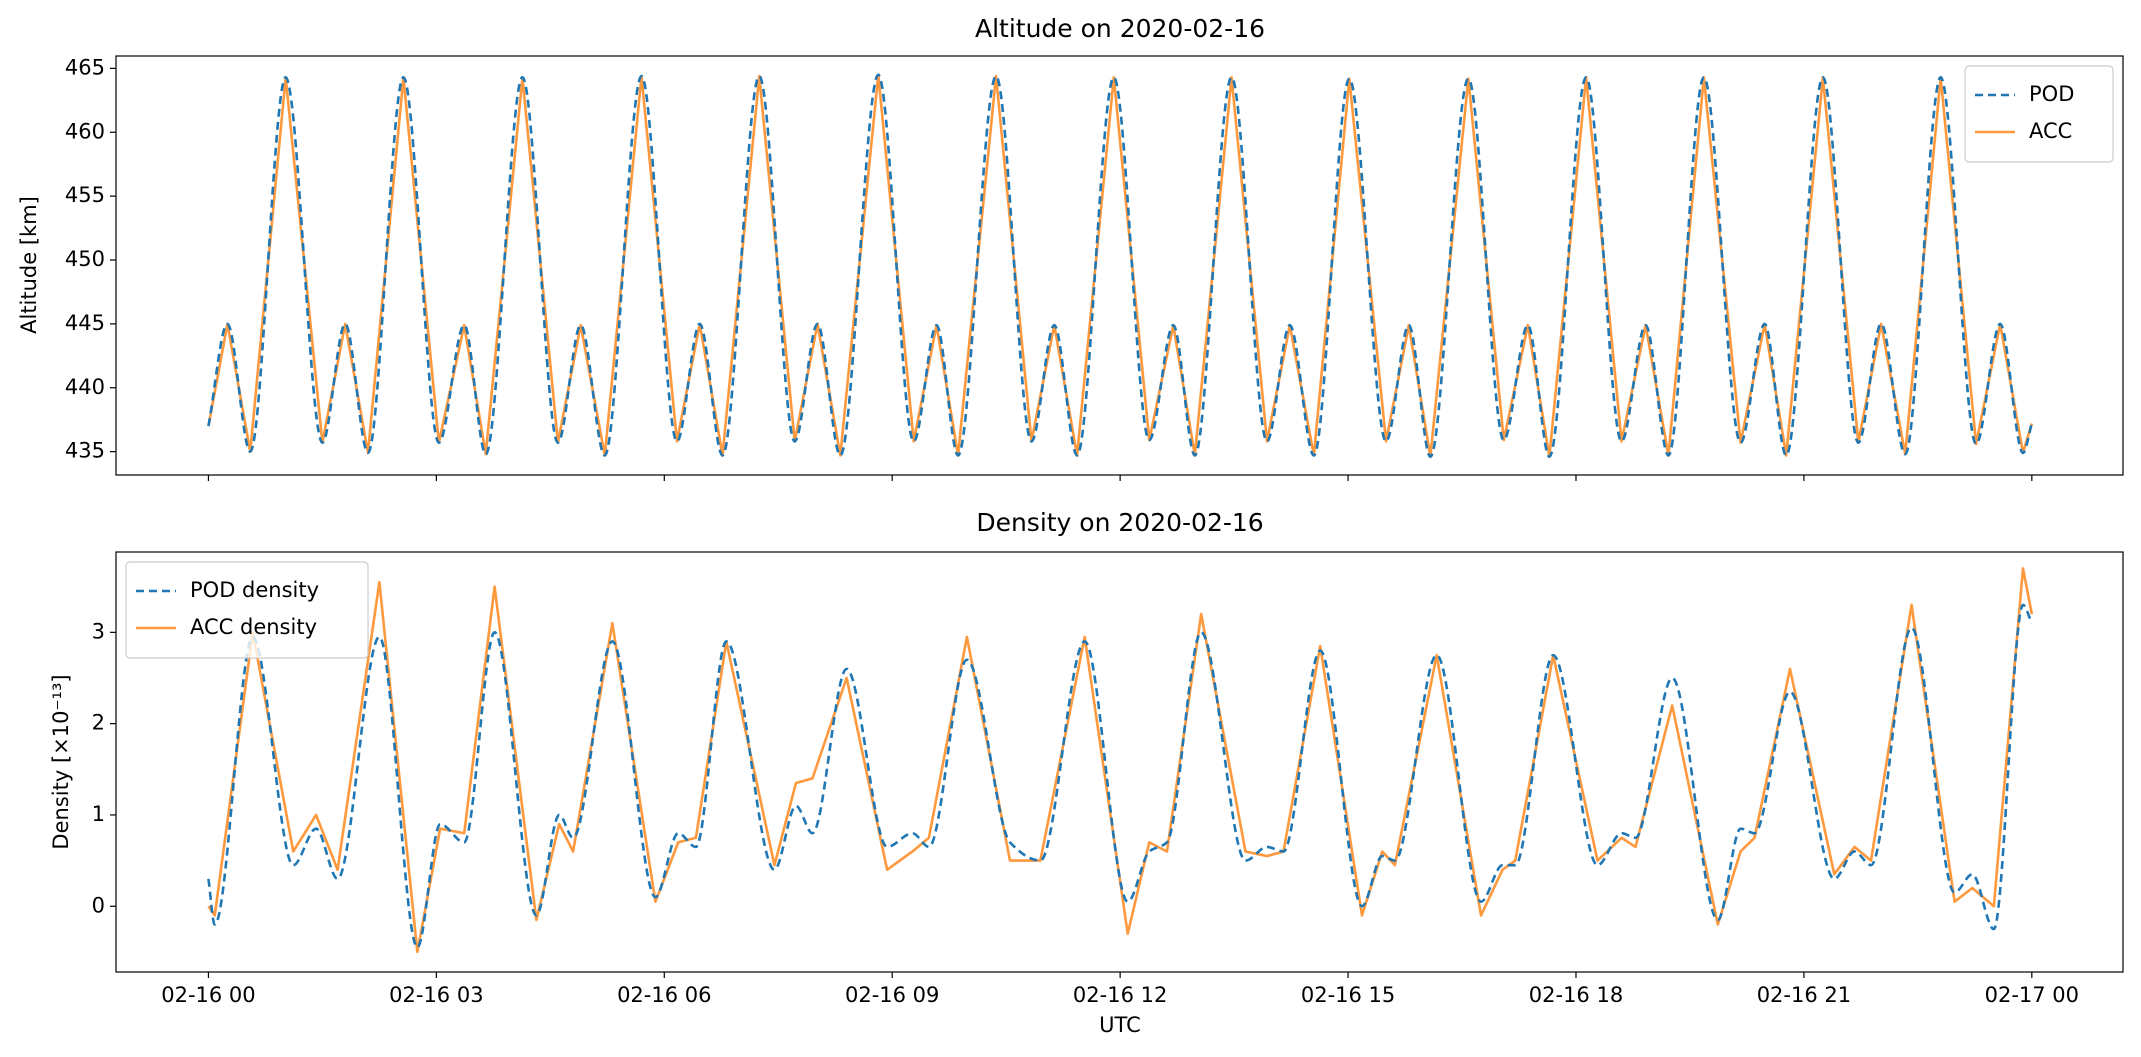  I want to click on y-axis-label: Density [×10⁻¹³], so click(61, 761).